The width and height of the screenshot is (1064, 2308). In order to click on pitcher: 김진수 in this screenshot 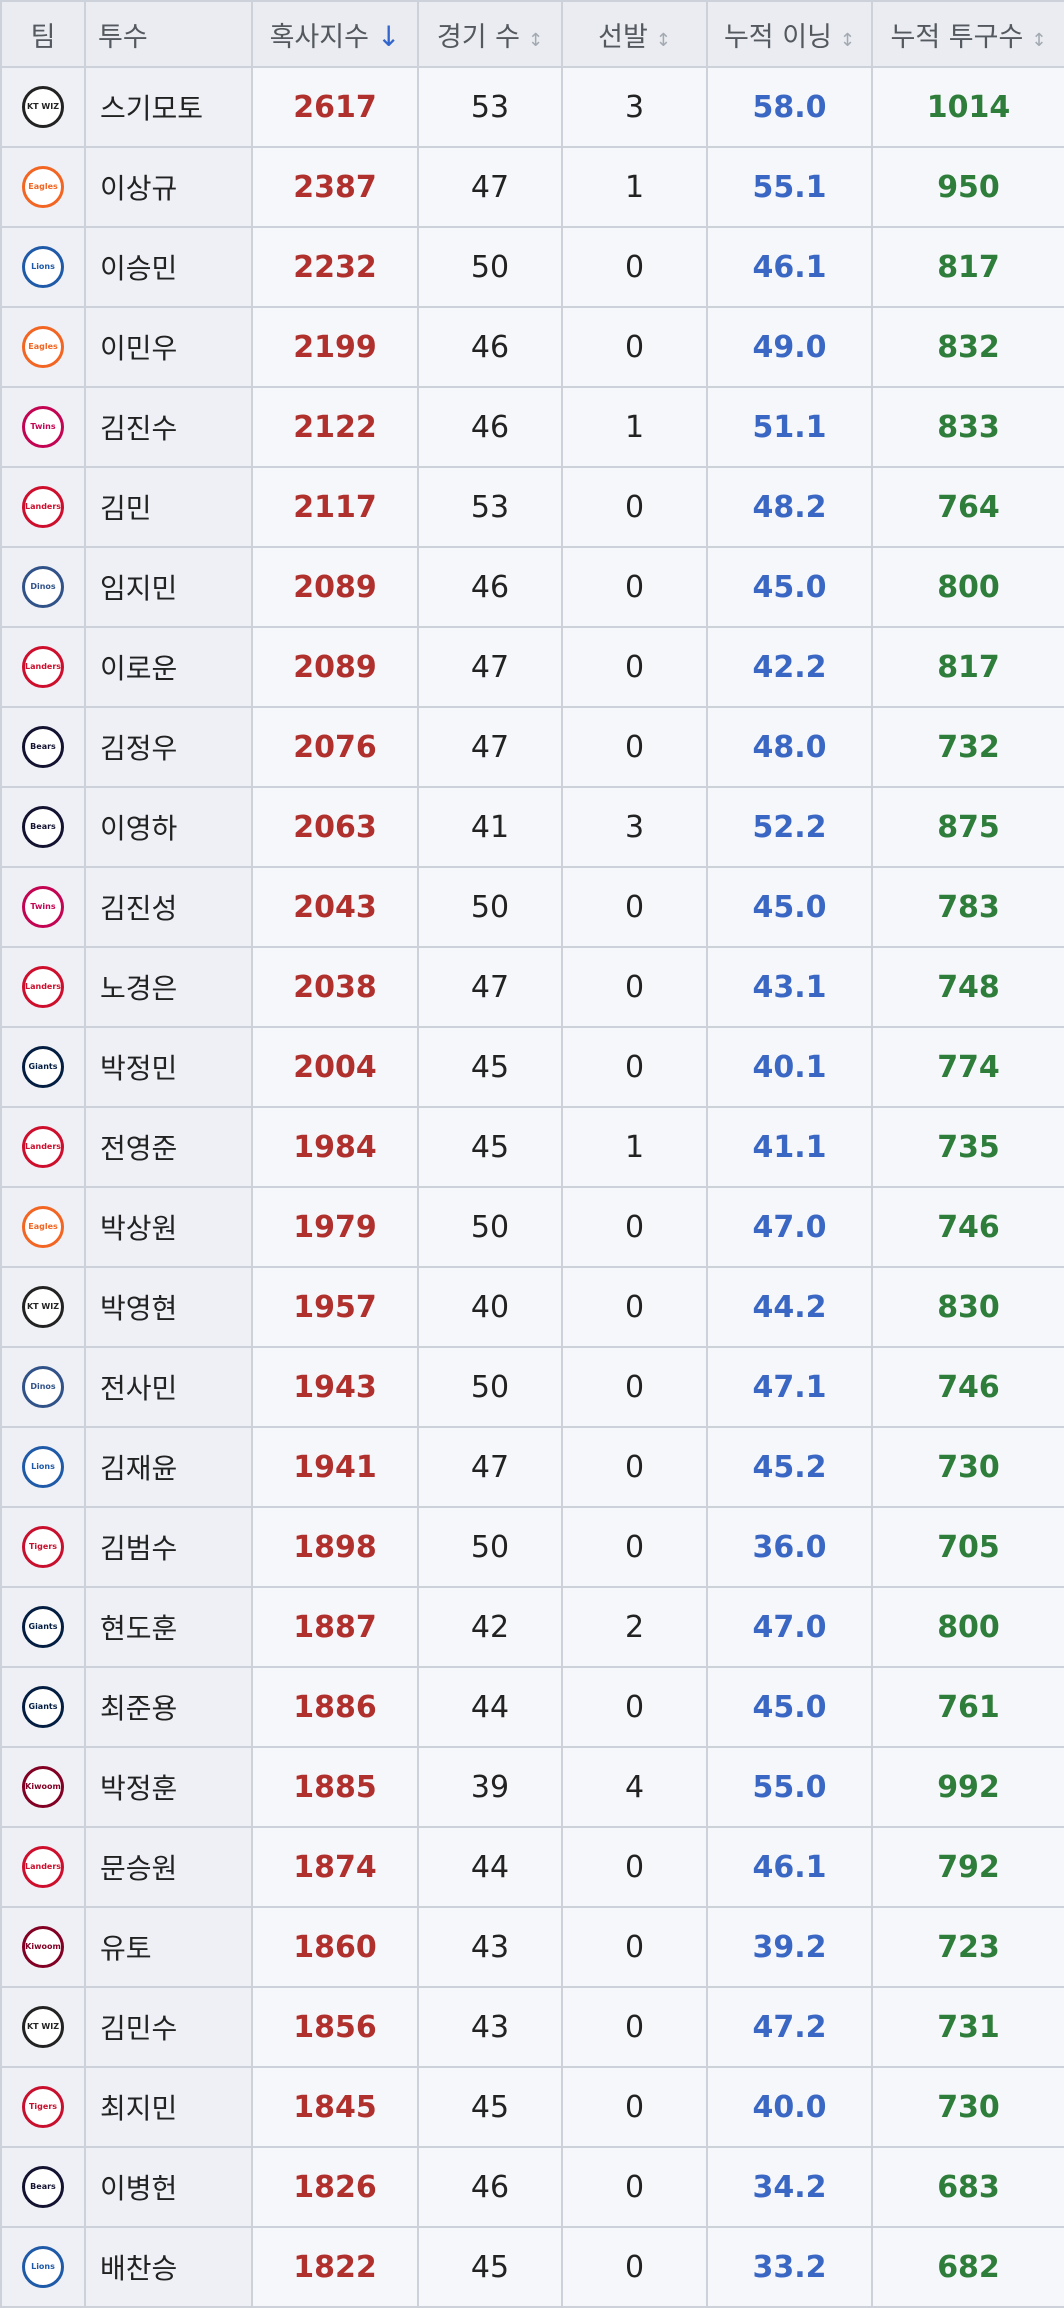, I will do `click(139, 428)`.